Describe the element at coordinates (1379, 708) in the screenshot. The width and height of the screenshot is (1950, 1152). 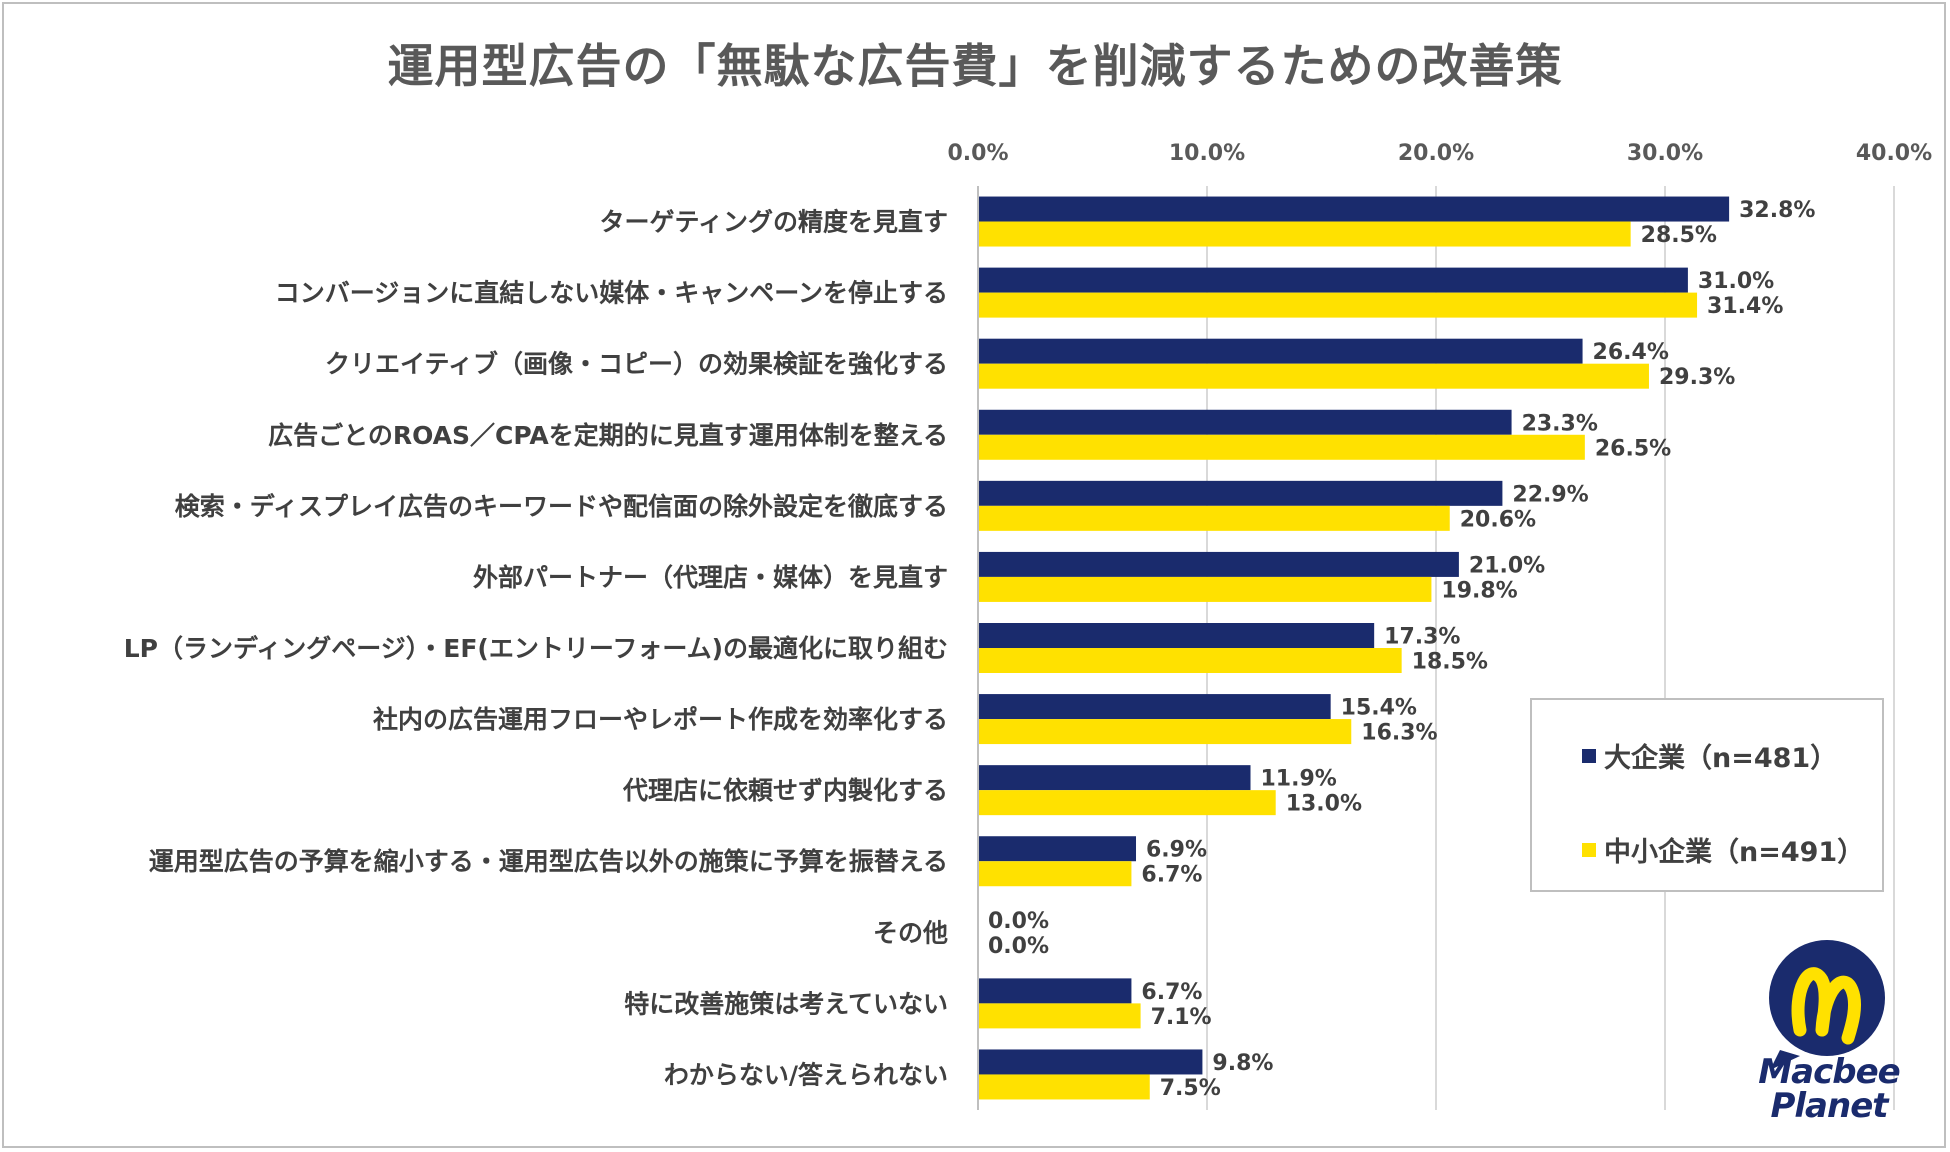
I see `data-label-large: 15.4%` at that location.